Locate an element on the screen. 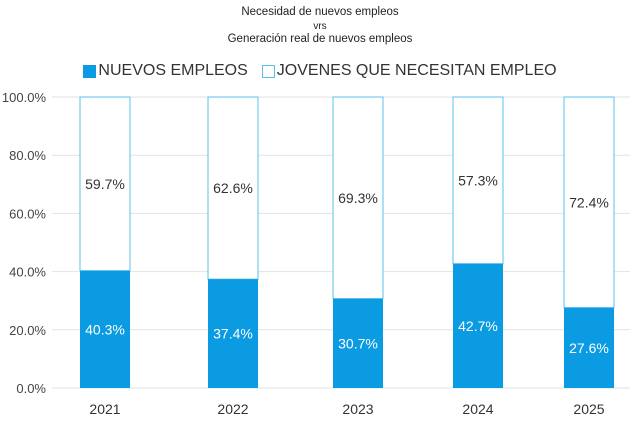  legend-item-nuevos: NUEVOS EMPLEOS is located at coordinates (165, 71).